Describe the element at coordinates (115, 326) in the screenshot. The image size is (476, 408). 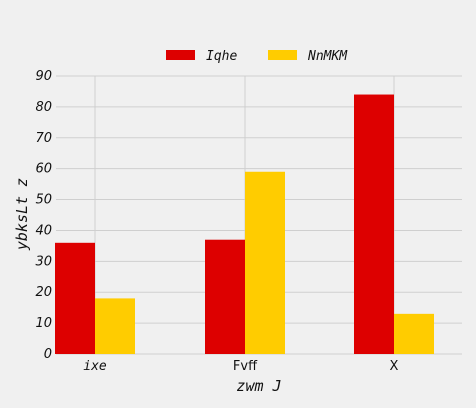
I see `bar-nnmkm-ixe` at that location.